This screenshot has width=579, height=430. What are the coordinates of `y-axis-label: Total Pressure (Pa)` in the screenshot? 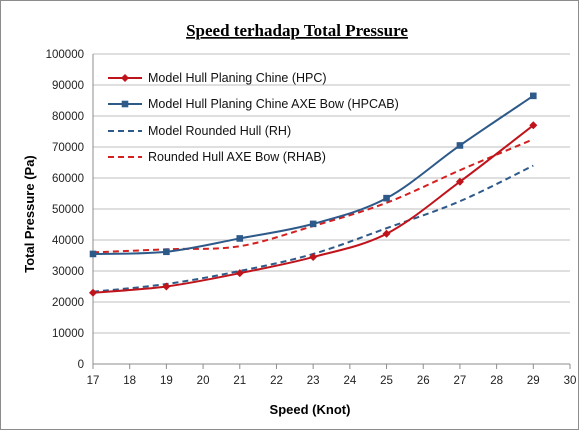 It's located at (29, 214).